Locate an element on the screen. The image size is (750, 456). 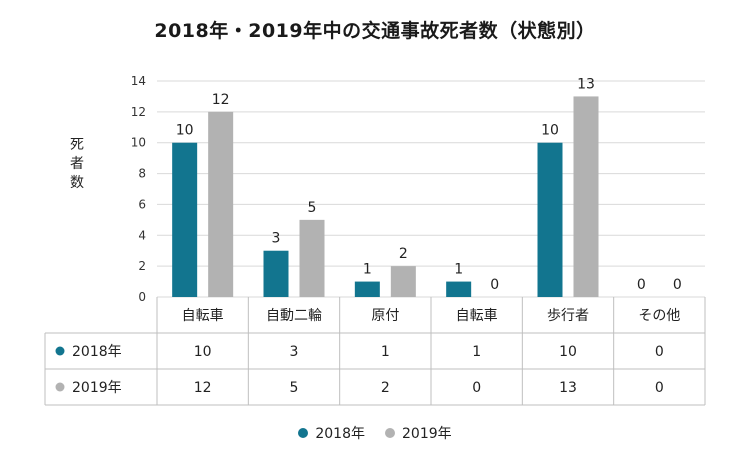
legend-label: 2018年 is located at coordinates (340, 434).